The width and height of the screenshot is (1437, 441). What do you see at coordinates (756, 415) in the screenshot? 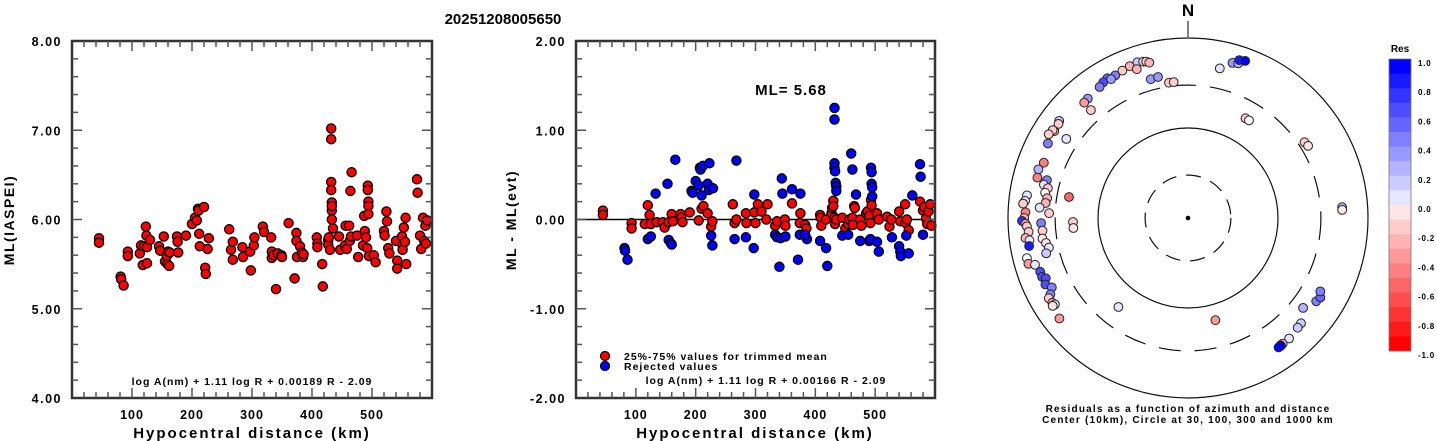
I see `x-tick-label: 300` at bounding box center [756, 415].